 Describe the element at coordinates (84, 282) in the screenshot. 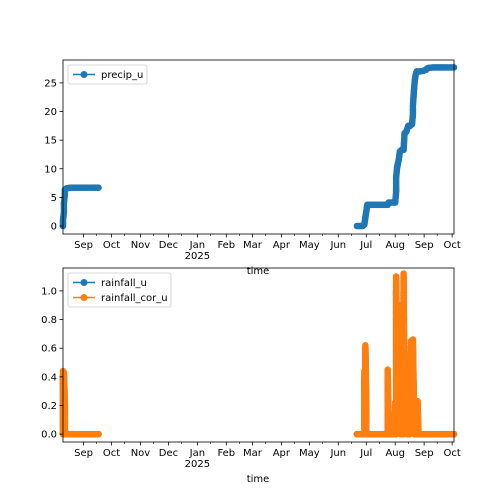

I see `rainfall-u-legend-marker` at that location.